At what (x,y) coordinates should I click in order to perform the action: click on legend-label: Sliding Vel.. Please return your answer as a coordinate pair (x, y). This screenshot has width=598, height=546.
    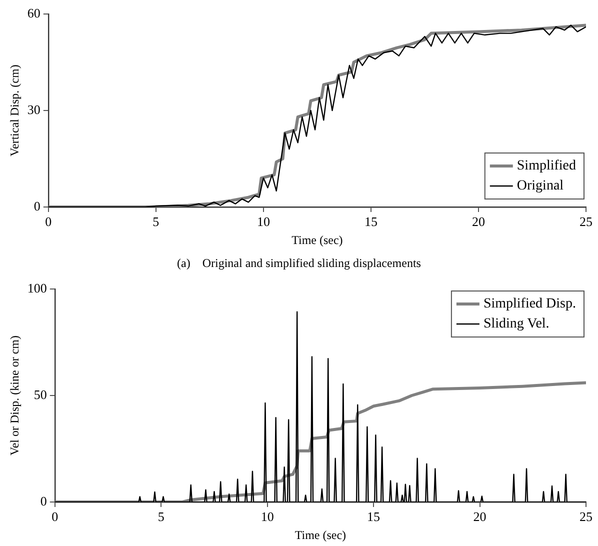
    Looking at the image, I should click on (516, 324).